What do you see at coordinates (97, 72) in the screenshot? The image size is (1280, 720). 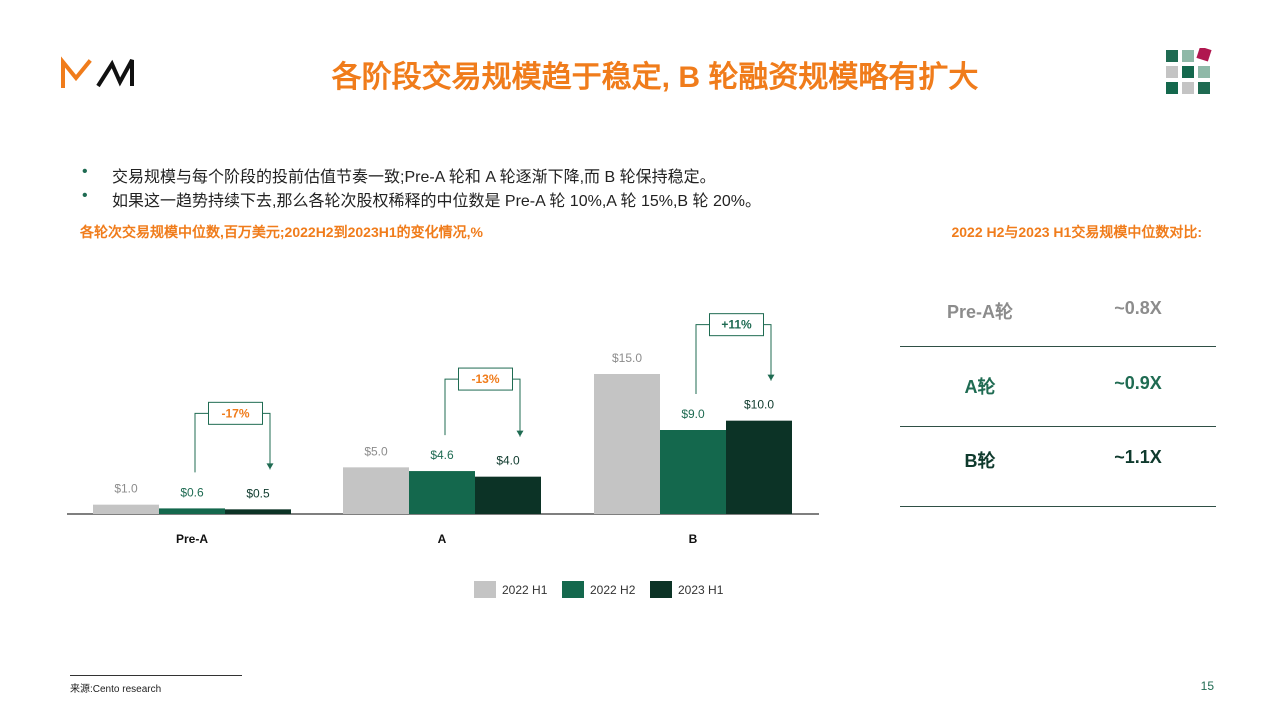 I see `mw-logo` at bounding box center [97, 72].